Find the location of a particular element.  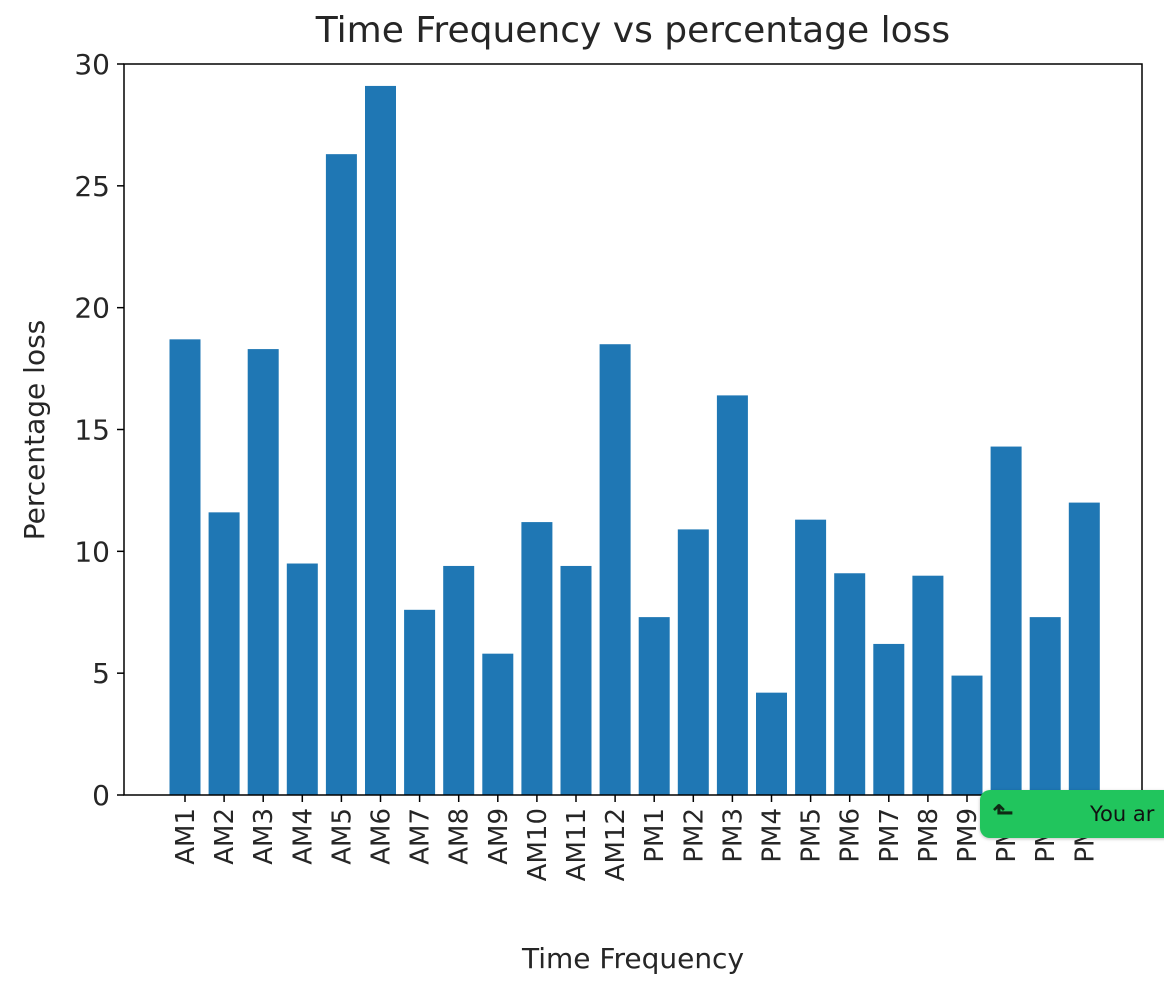

x-tick-label: PM2 is located at coordinates (694, 835).